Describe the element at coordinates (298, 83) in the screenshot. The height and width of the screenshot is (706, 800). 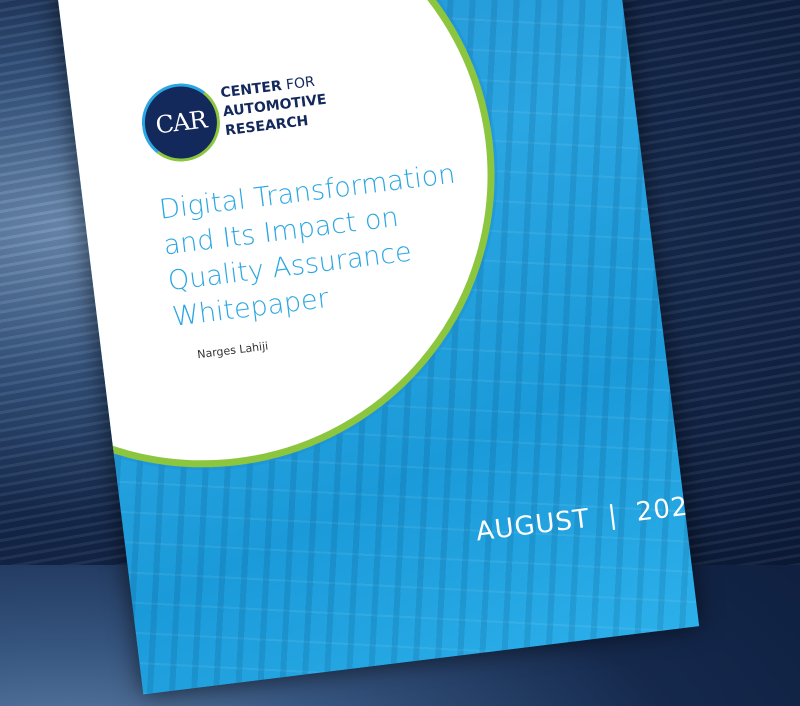
I see `org-line1-light: FOR` at that location.